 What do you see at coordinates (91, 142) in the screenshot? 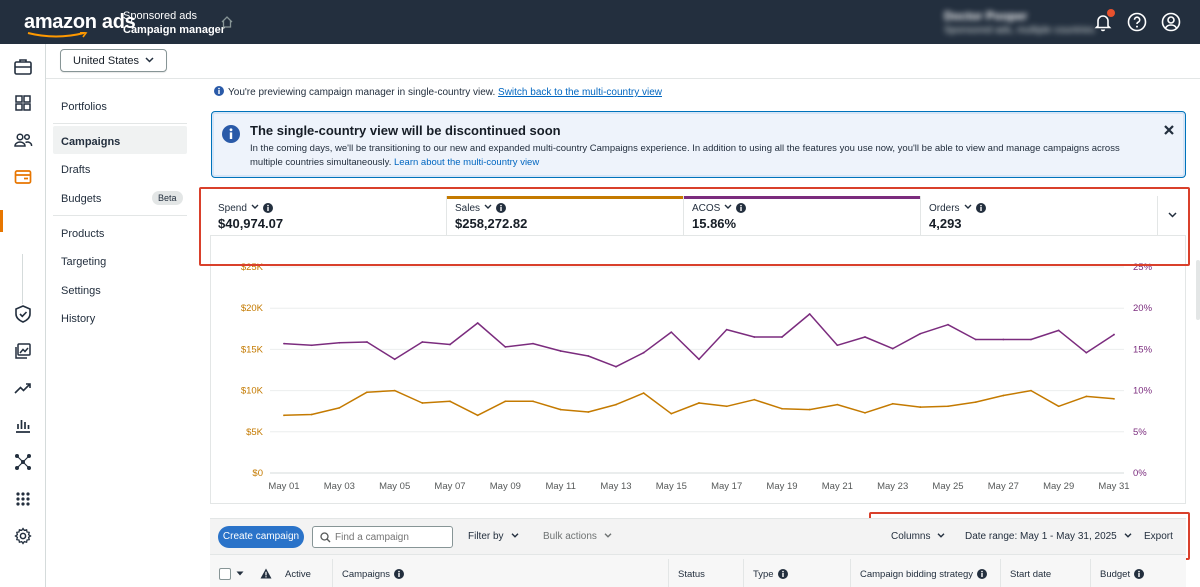
I see `nav-item-campaigns: Campaigns` at bounding box center [91, 142].